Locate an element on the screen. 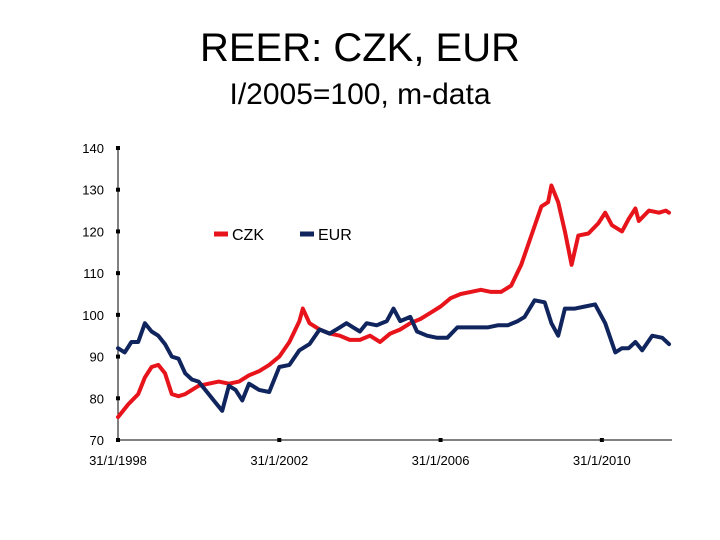  chart-title: REER: CZK, EUR is located at coordinates (360, 48).